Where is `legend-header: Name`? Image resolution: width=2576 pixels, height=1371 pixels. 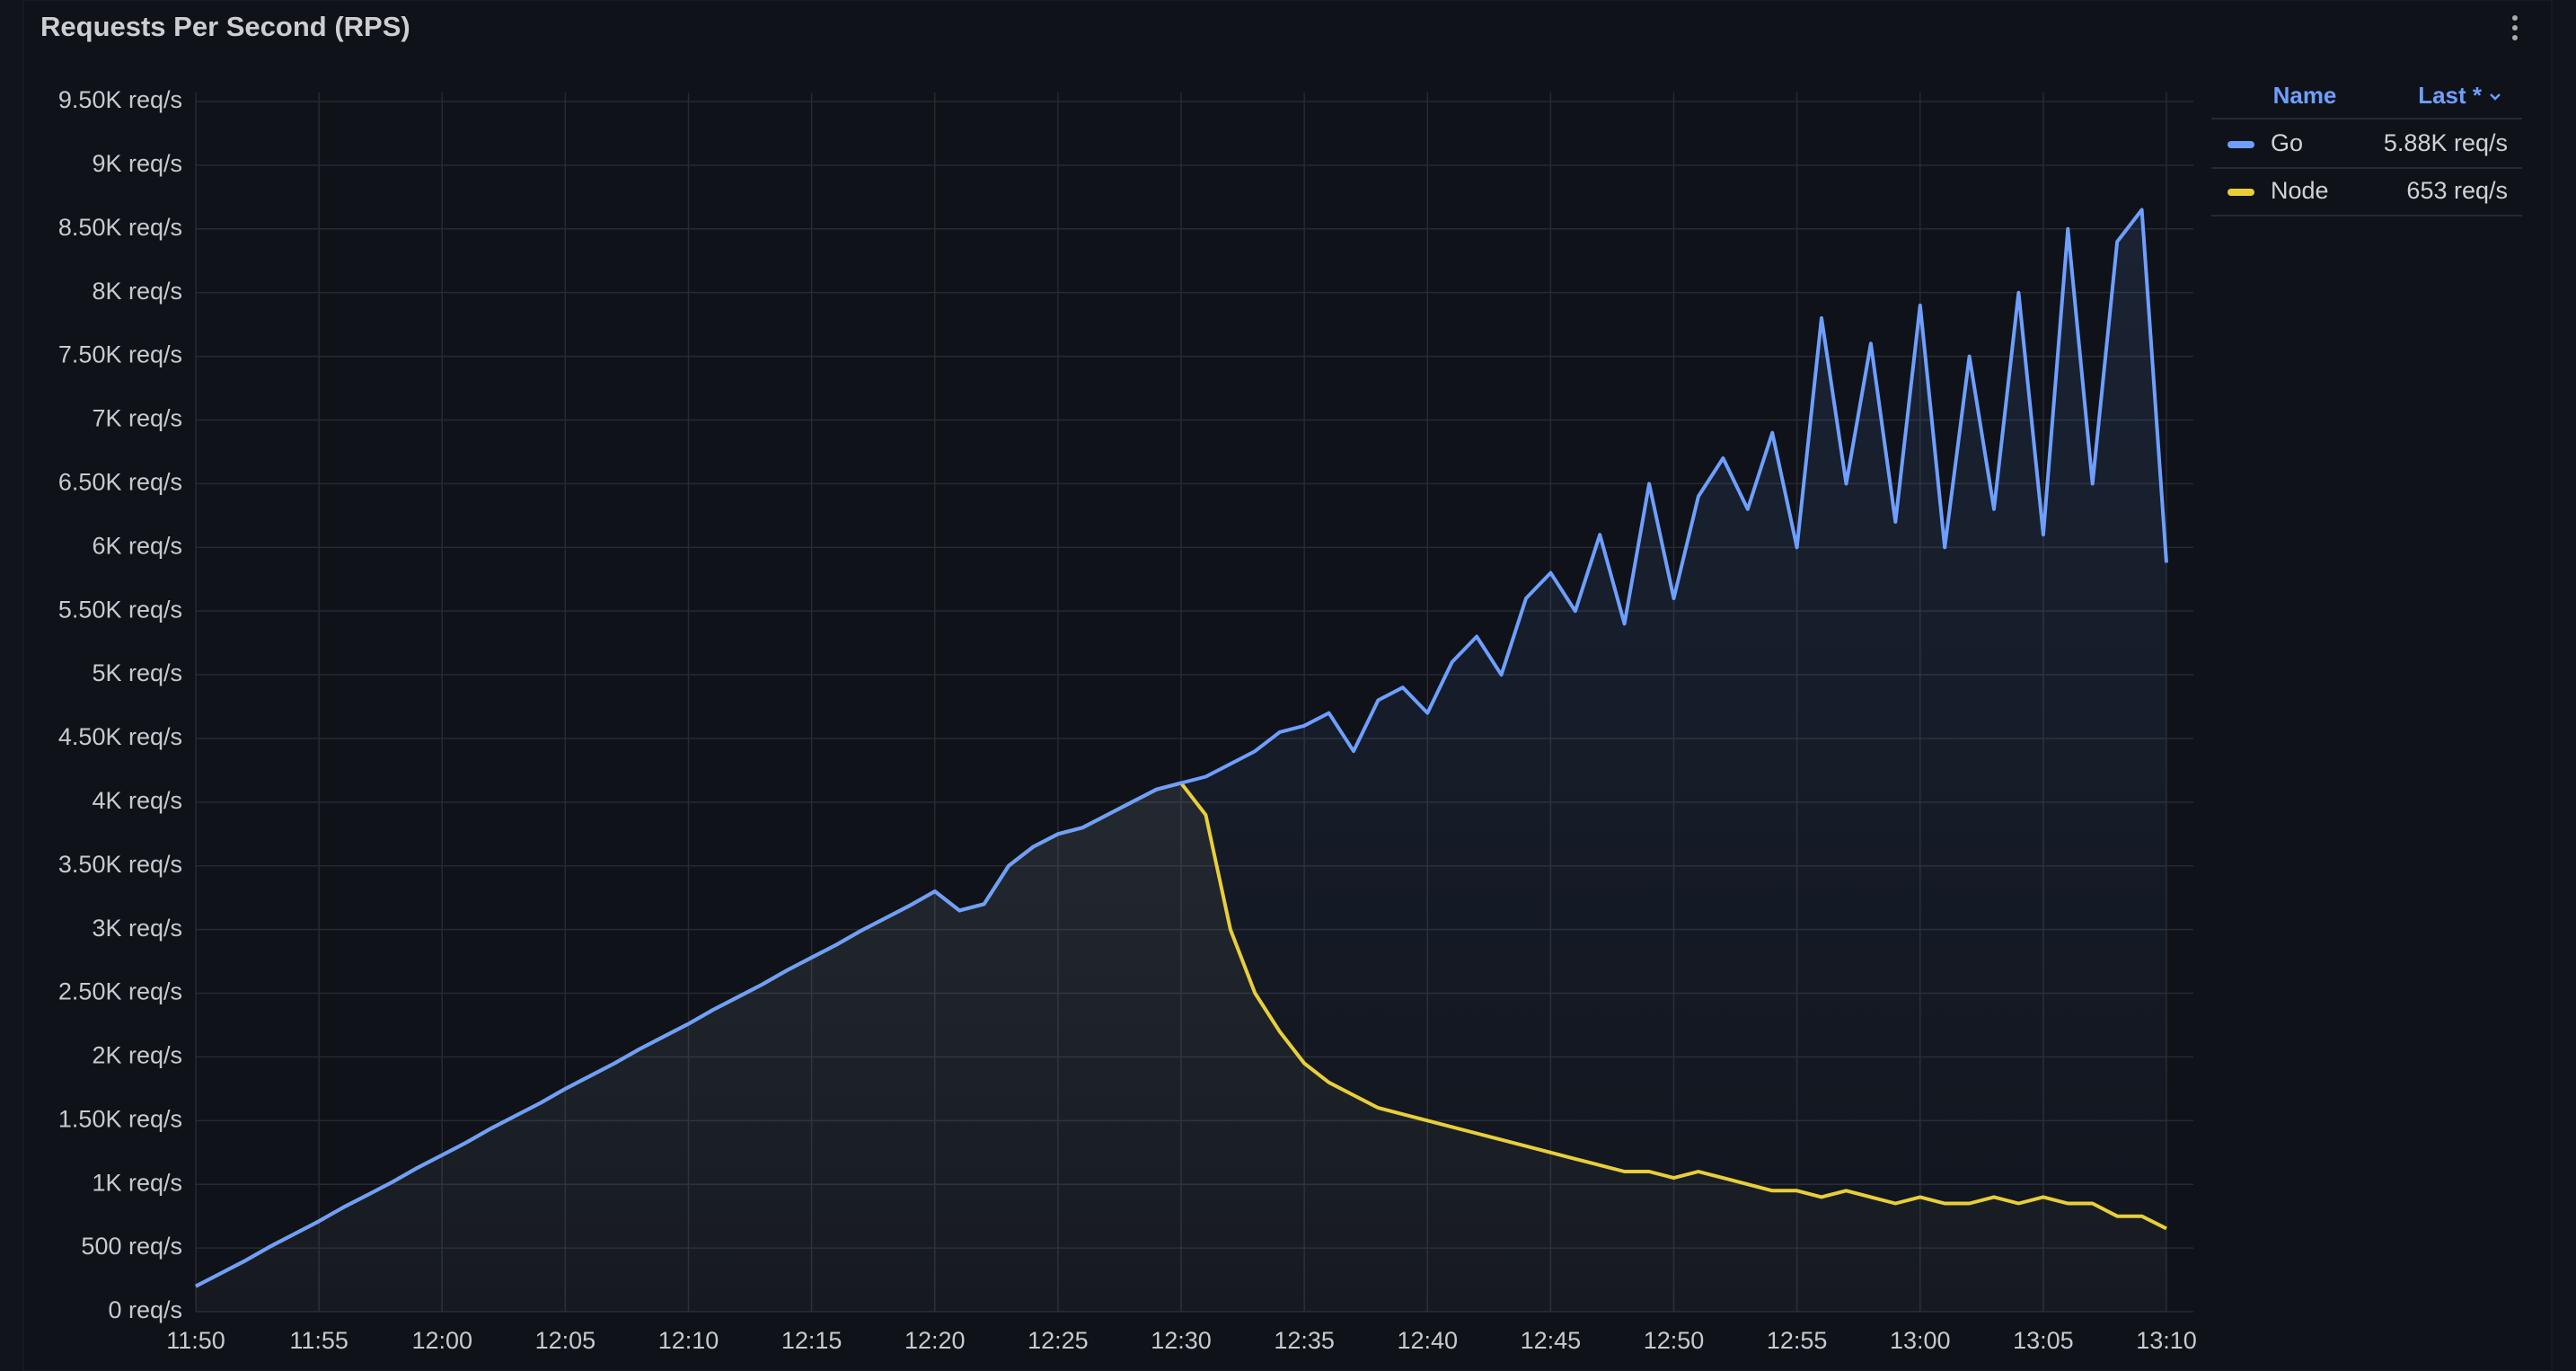 legend-header: Name is located at coordinates (2305, 95).